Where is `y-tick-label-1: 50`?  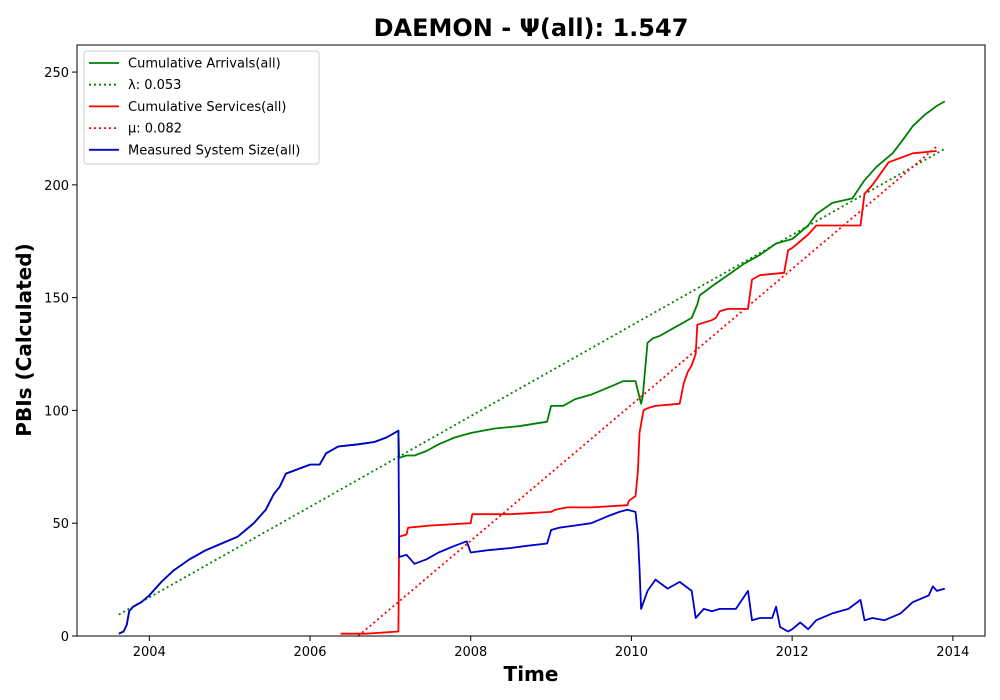
y-tick-label-1: 50 is located at coordinates (60, 524).